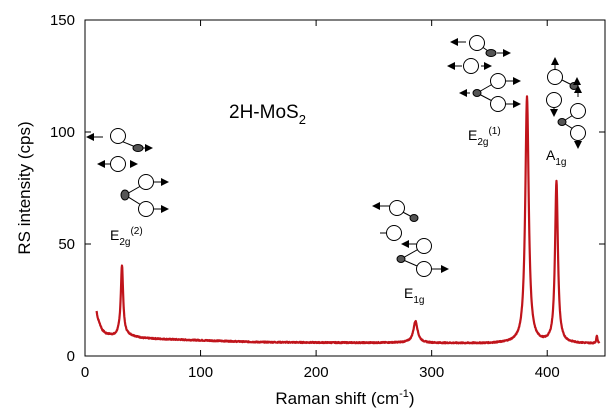  I want to click on x-axis-title: Raman shift (cm-1), so click(344, 398).